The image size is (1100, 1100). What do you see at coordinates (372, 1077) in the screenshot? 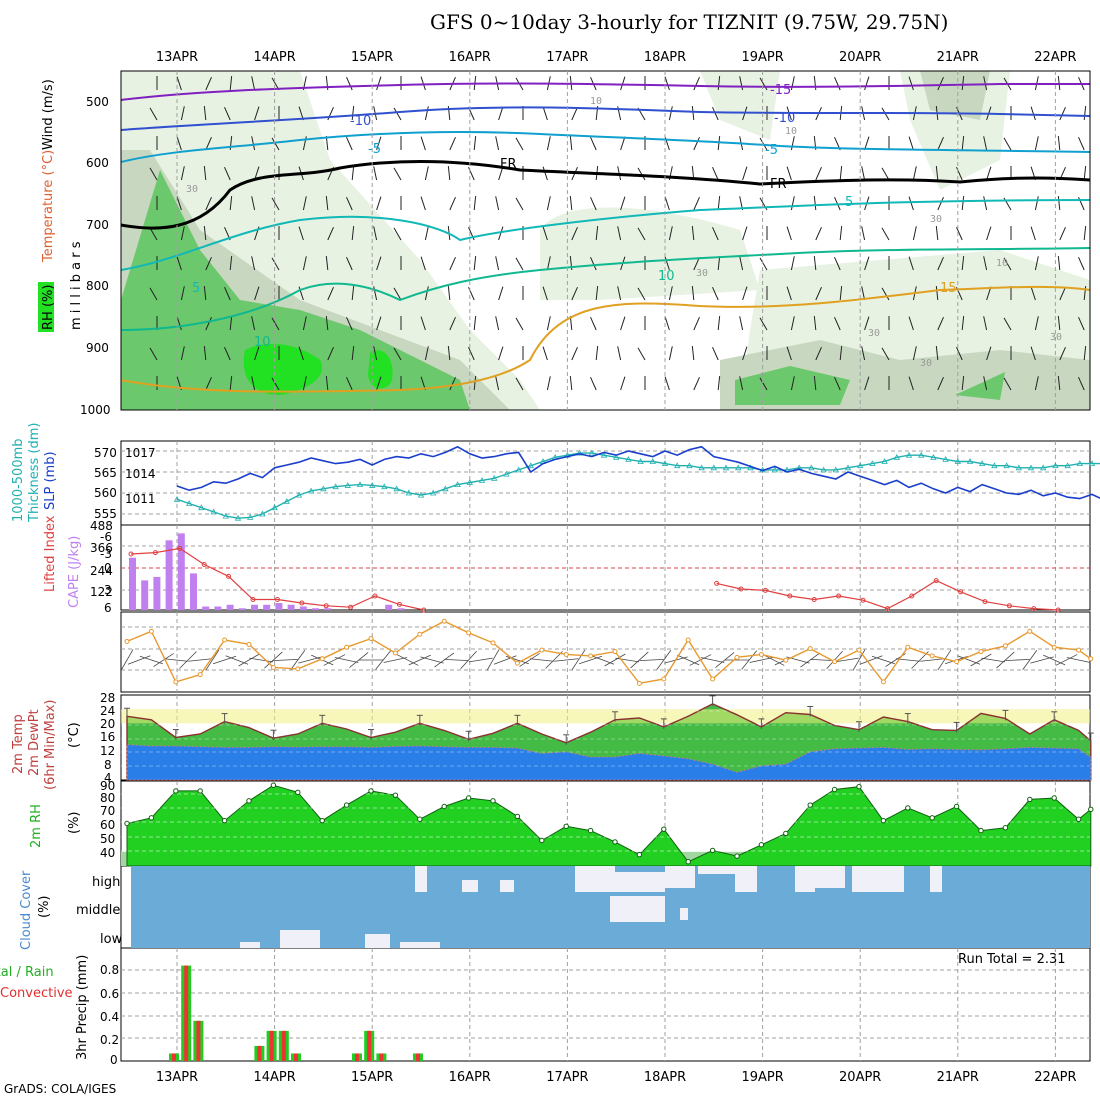
I see `date-label-bottom: 15APR` at bounding box center [372, 1077].